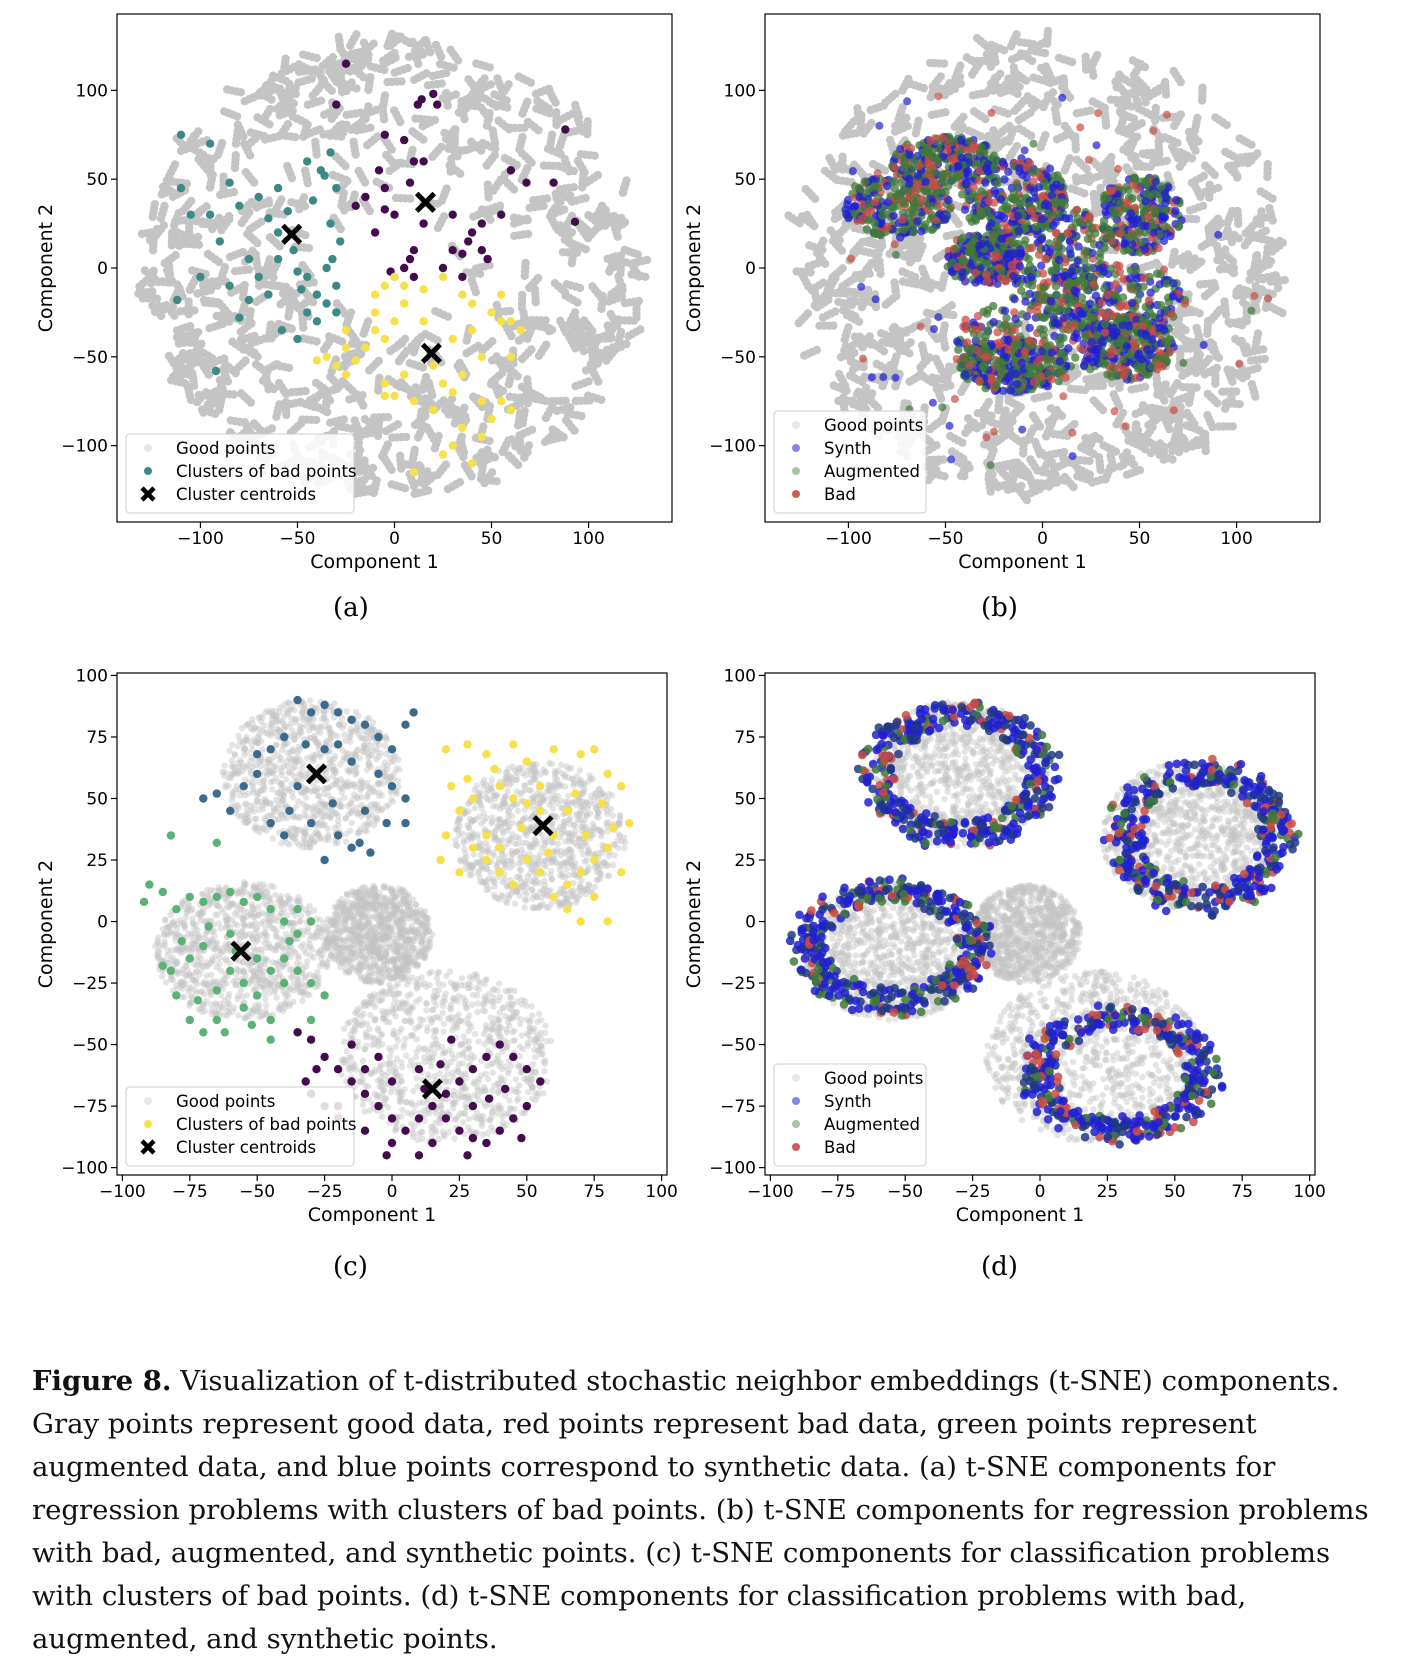 The image size is (1420, 1661). I want to click on legend-label: Cluster centroids, so click(246, 494).